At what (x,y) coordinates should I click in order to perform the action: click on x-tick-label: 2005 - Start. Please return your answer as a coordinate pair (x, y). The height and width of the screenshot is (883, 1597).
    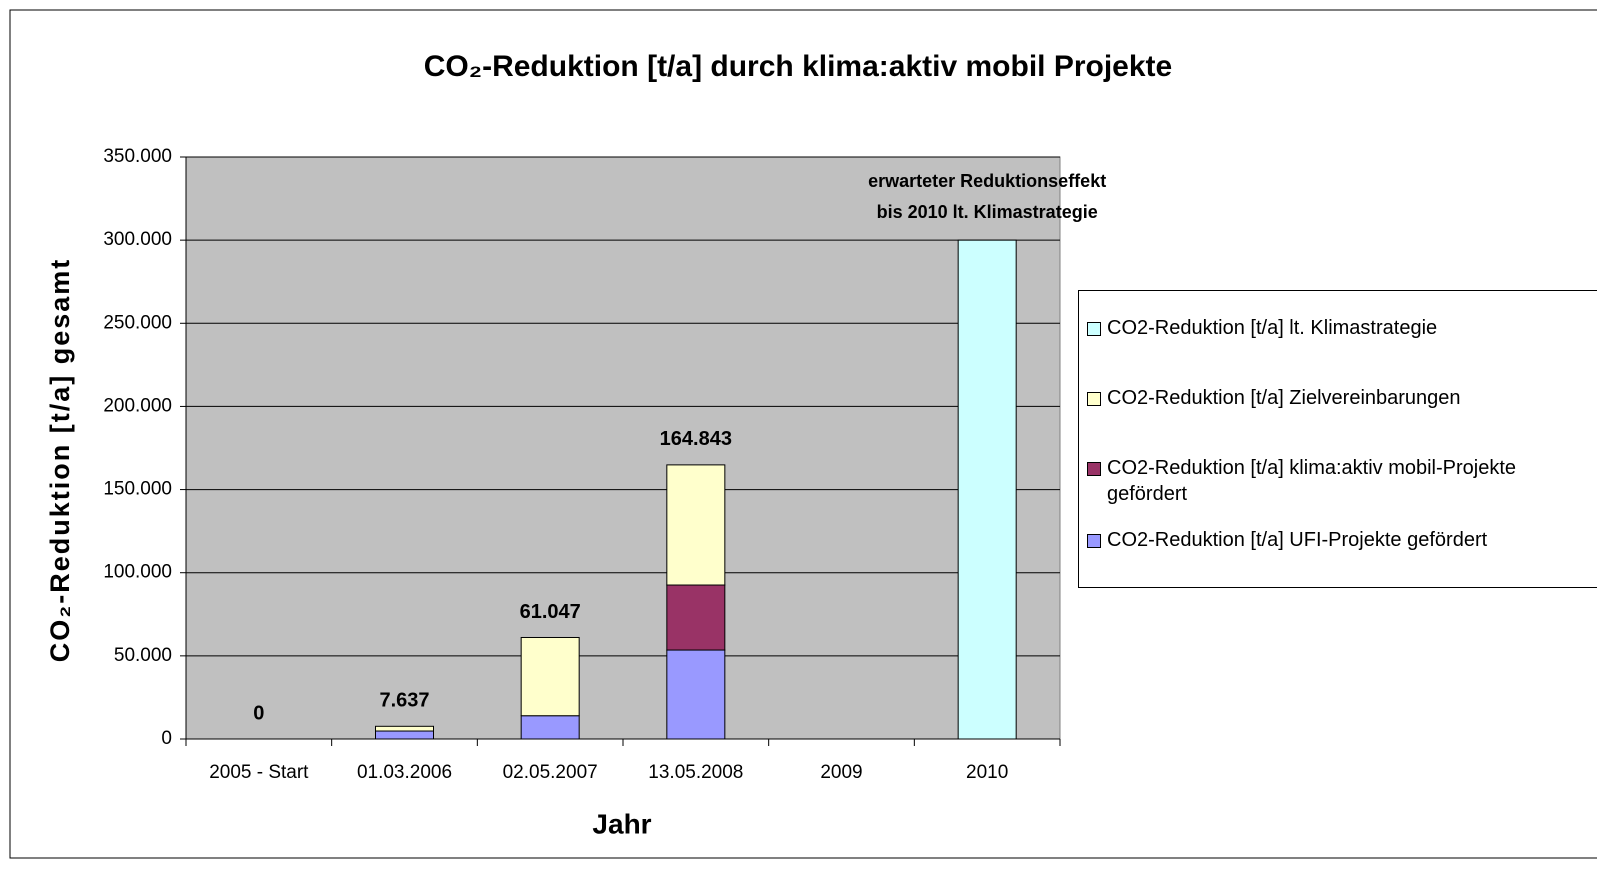
    Looking at the image, I should click on (259, 772).